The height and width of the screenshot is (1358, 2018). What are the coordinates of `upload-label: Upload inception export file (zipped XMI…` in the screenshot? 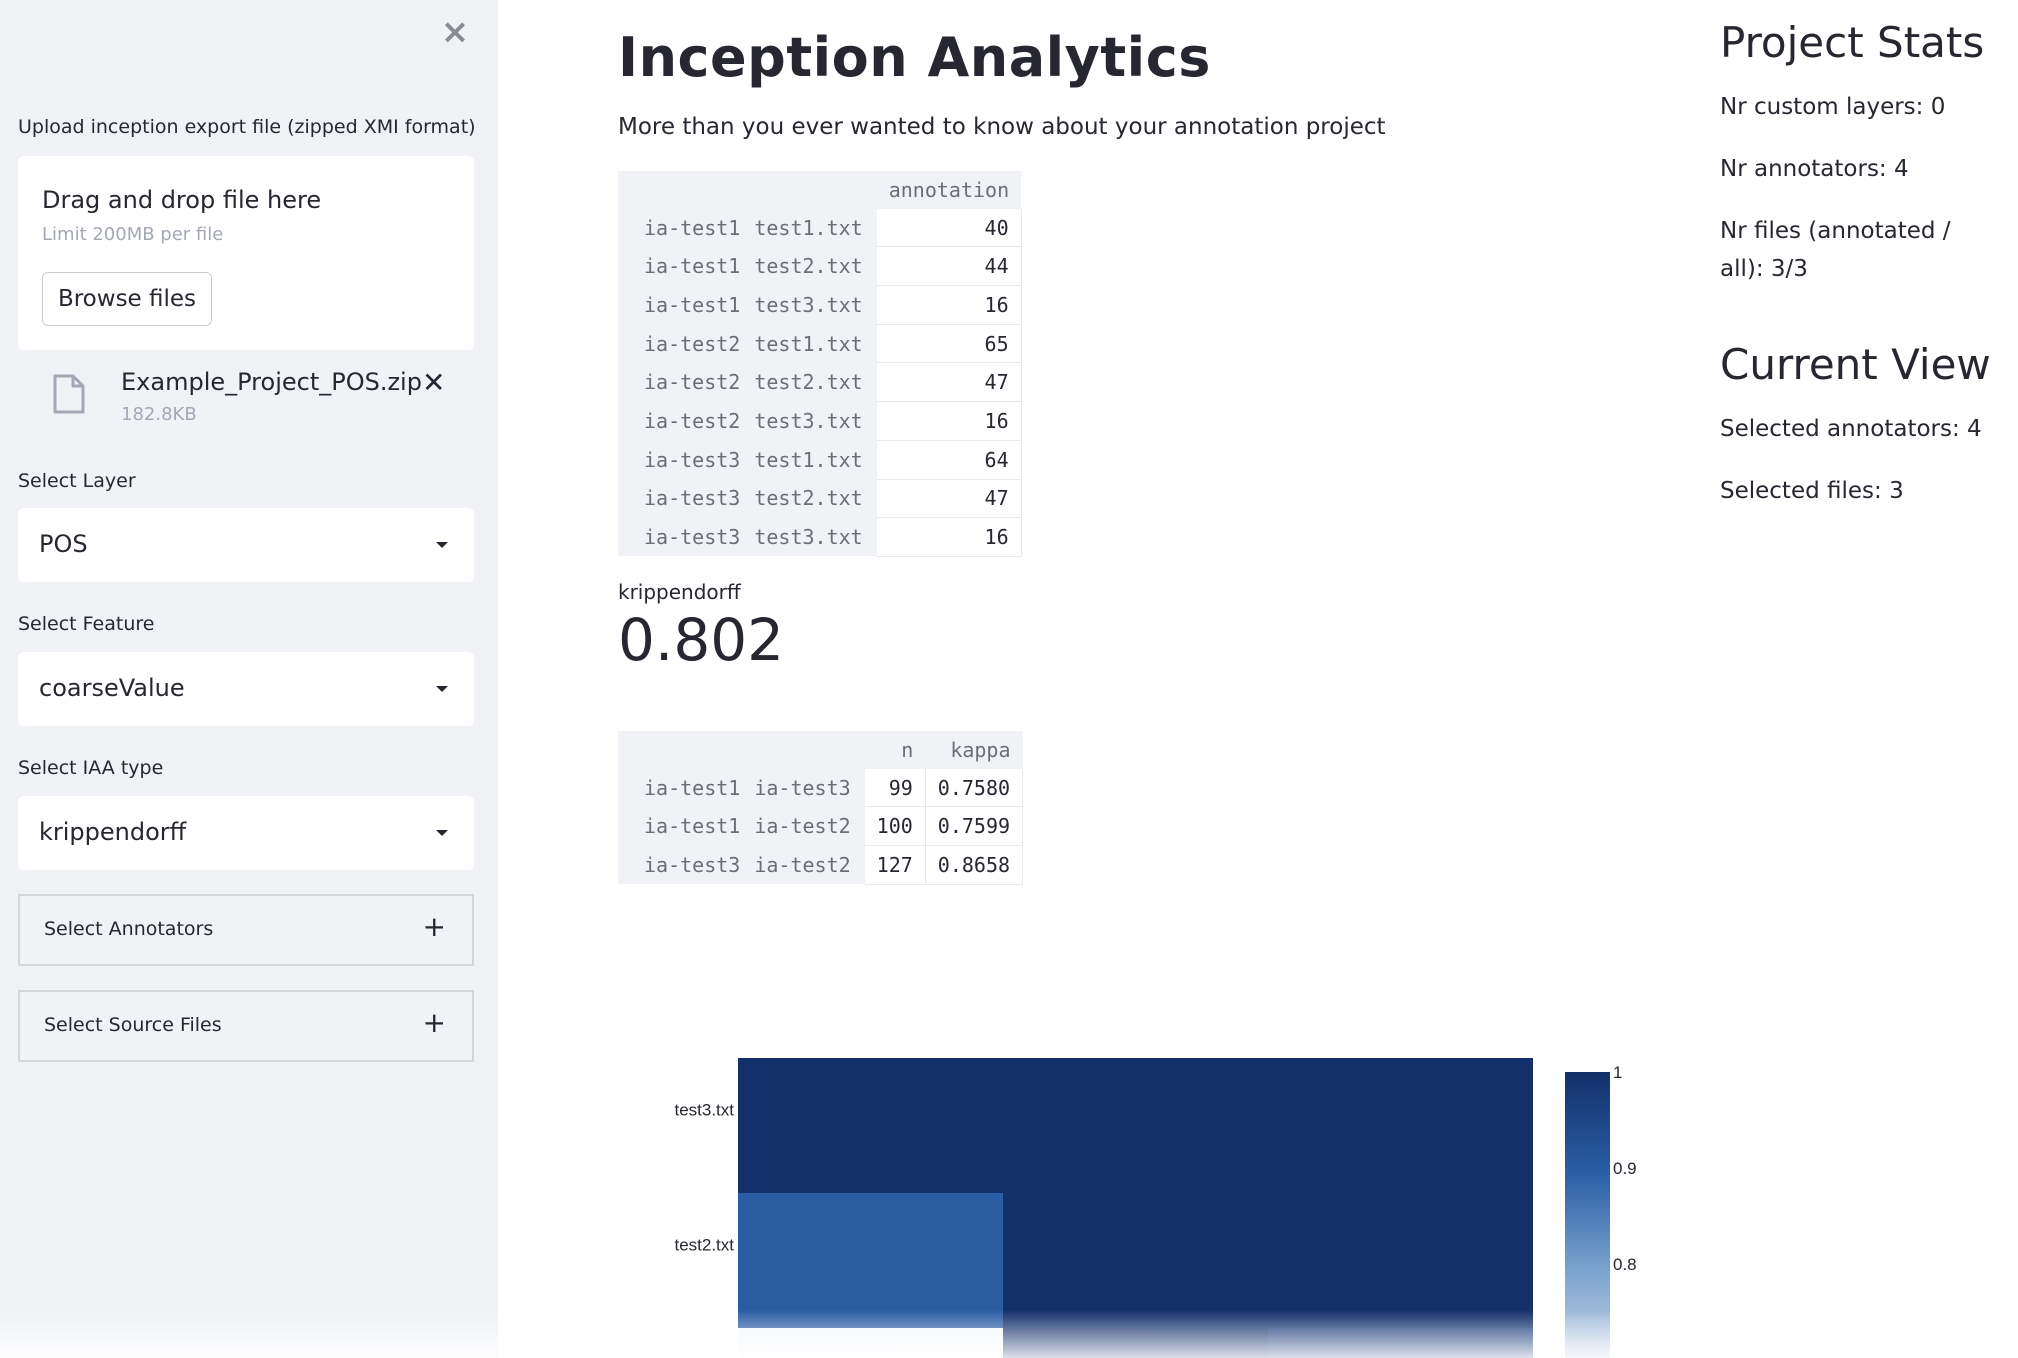 It's located at (247, 127).